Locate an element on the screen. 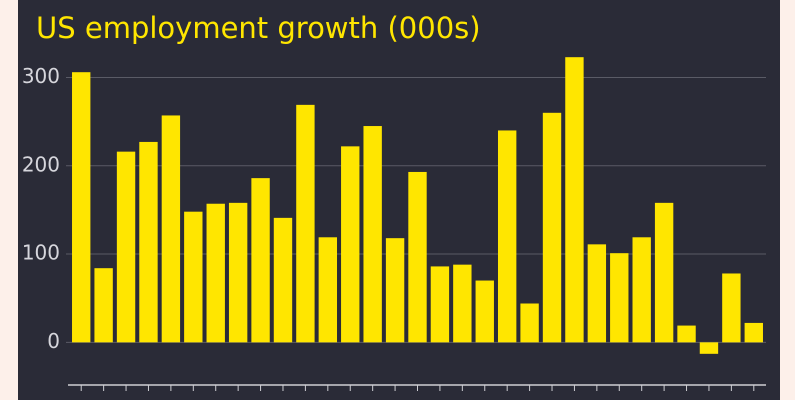 This screenshot has width=795, height=400. y-tick-label: 0 is located at coordinates (53, 341).